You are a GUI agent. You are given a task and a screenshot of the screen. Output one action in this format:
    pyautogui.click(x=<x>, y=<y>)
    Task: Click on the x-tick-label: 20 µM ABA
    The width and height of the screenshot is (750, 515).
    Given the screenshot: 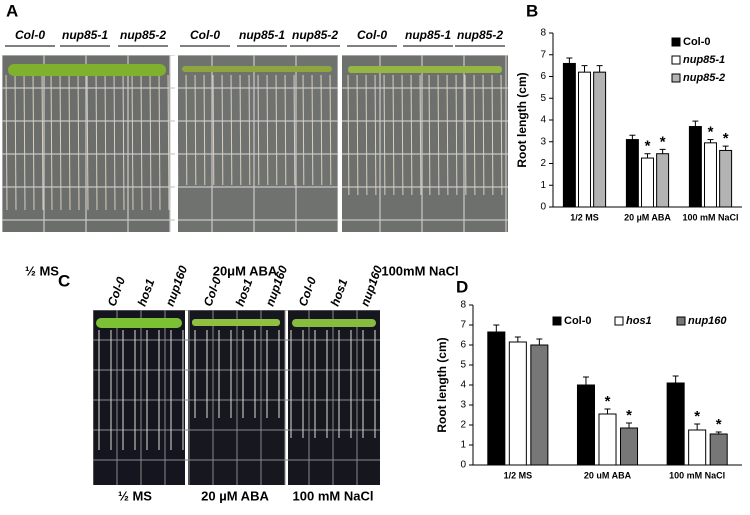 What is the action you would take?
    pyautogui.click(x=647, y=217)
    